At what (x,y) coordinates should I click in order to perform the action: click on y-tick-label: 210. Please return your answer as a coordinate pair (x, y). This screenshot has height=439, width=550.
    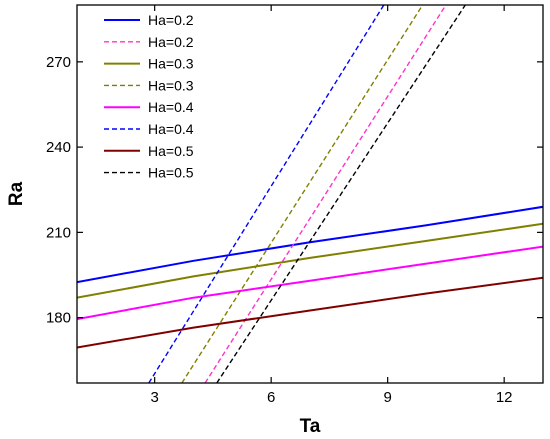
    Looking at the image, I should click on (58, 232).